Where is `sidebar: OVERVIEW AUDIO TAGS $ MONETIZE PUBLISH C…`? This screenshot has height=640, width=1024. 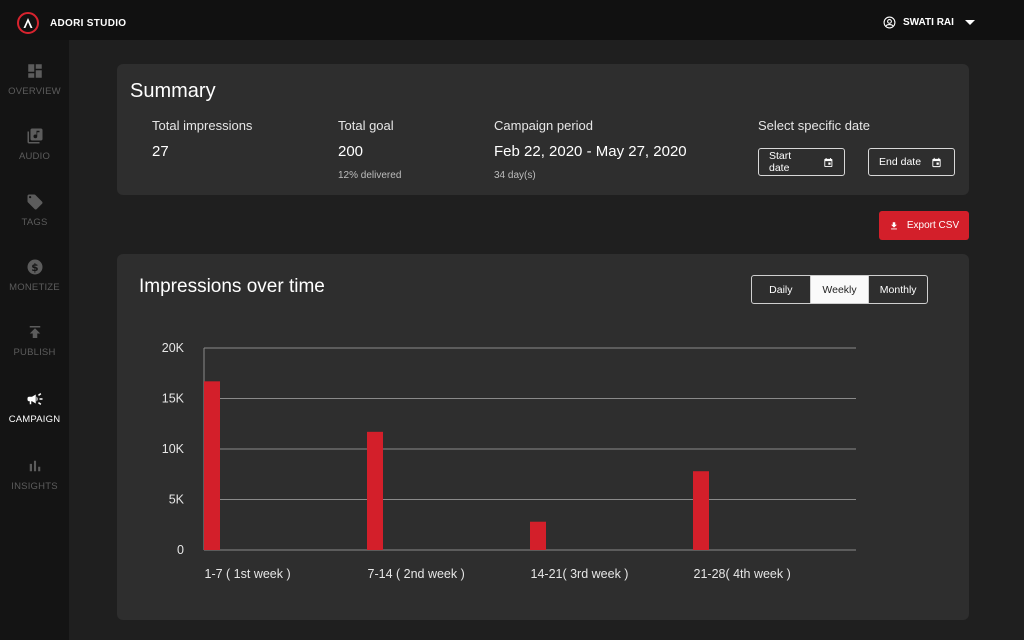
sidebar: OVERVIEW AUDIO TAGS $ MONETIZE PUBLISH C… is located at coordinates (34, 340).